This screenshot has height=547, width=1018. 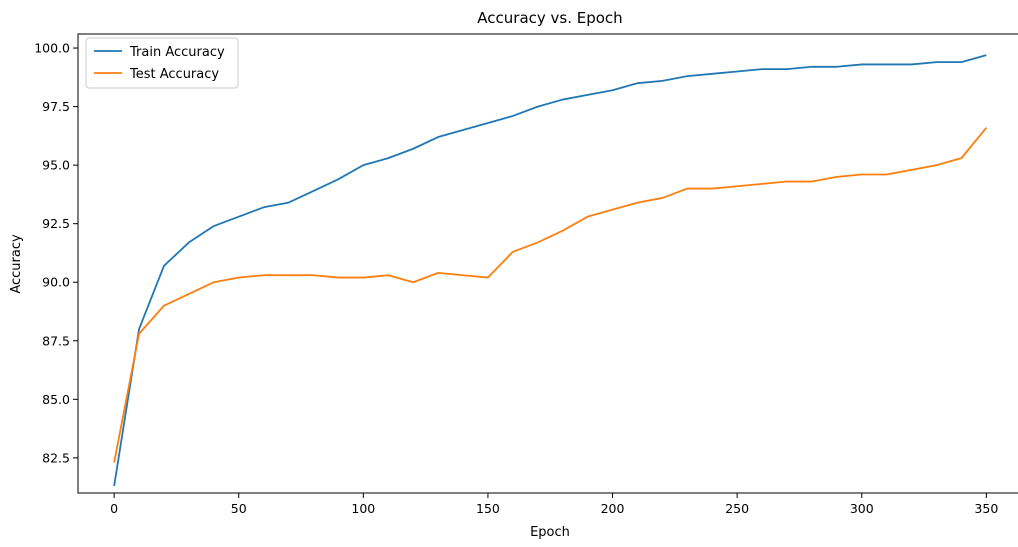 I want to click on legend-label-test: Test Accuracy, so click(x=174, y=74).